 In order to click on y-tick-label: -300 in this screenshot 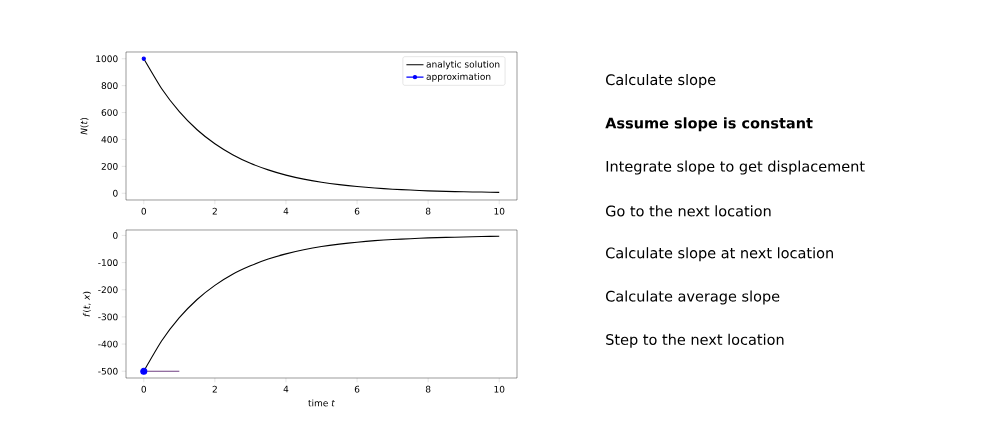, I will do `click(108, 317)`.